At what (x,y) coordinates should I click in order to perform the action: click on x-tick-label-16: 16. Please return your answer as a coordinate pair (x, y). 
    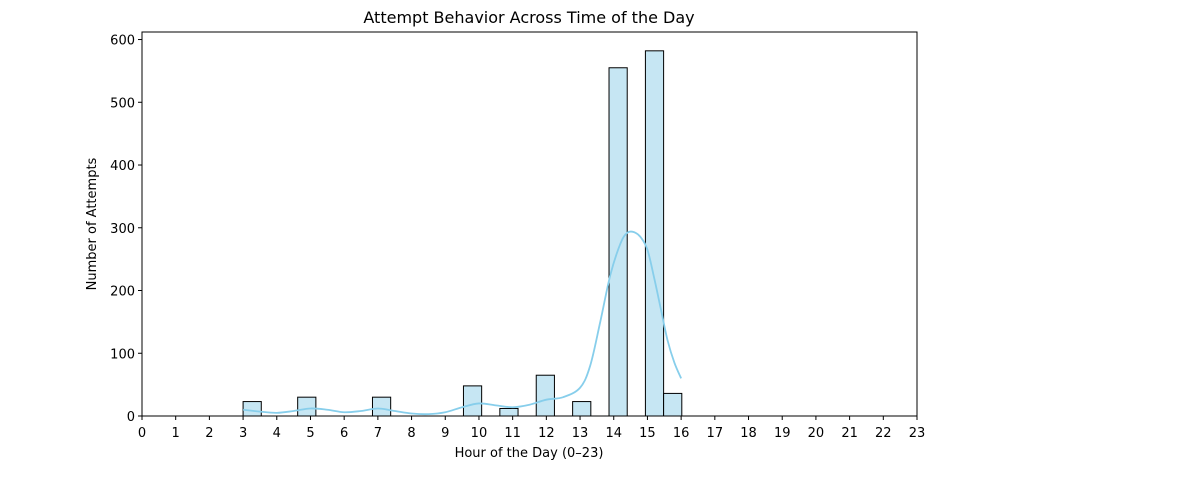
    Looking at the image, I should click on (681, 433).